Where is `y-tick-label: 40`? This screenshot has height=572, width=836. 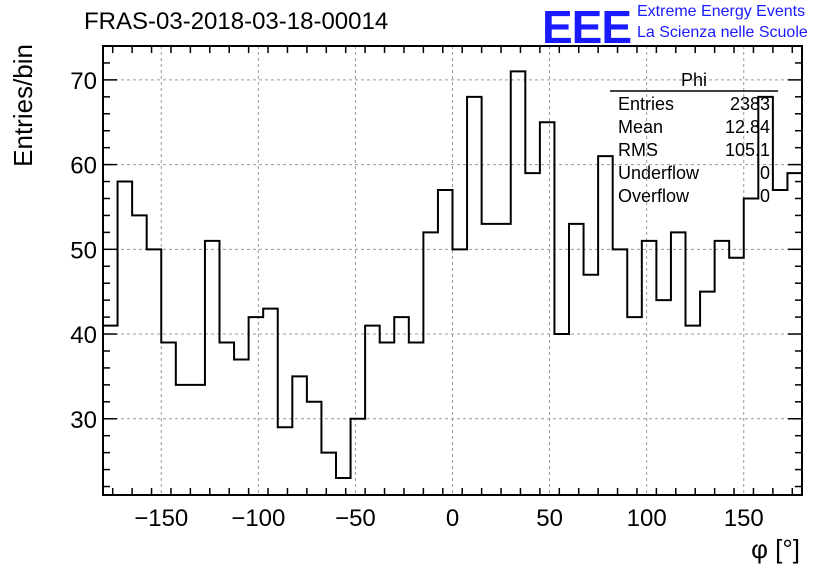 y-tick-label: 40 is located at coordinates (83, 335).